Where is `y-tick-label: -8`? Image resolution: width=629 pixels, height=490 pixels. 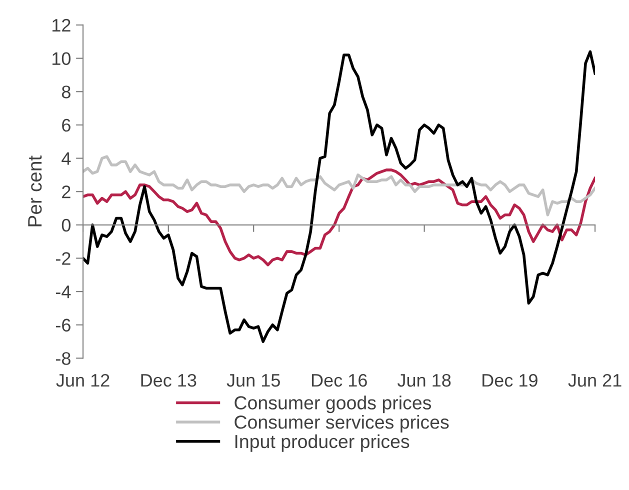
y-tick-label: -8 is located at coordinates (63, 358).